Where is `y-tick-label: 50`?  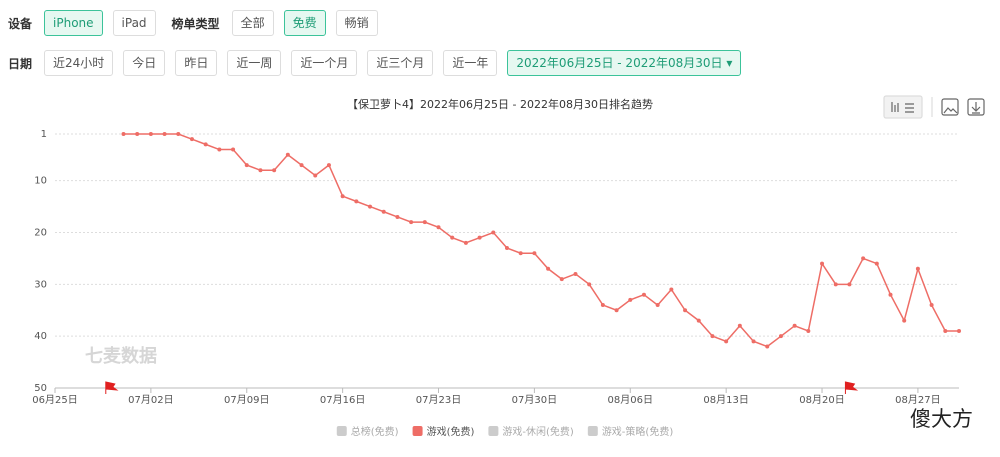 y-tick-label: 50 is located at coordinates (40, 388).